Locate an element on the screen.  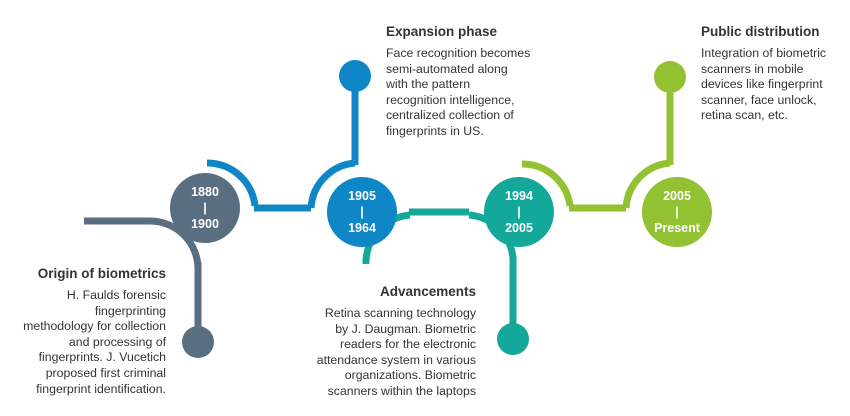
line: fingerprint identification. is located at coordinates (101, 388).